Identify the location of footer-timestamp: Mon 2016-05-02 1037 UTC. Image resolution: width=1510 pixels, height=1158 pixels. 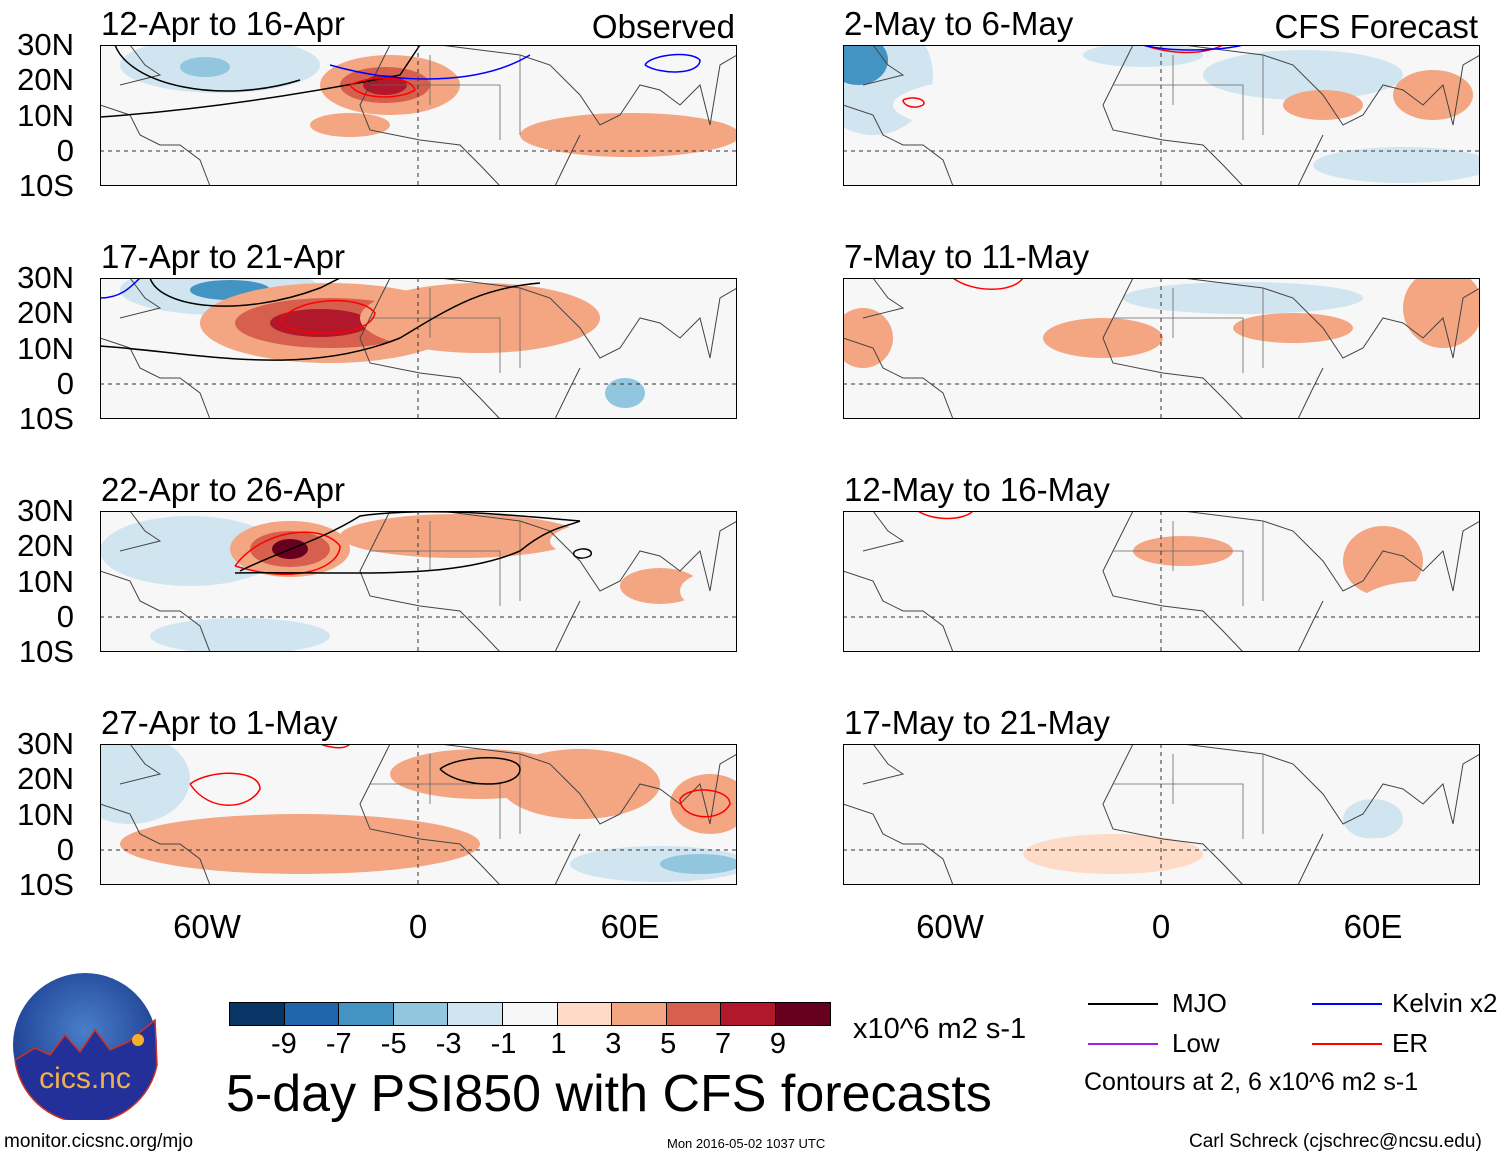
(746, 1143).